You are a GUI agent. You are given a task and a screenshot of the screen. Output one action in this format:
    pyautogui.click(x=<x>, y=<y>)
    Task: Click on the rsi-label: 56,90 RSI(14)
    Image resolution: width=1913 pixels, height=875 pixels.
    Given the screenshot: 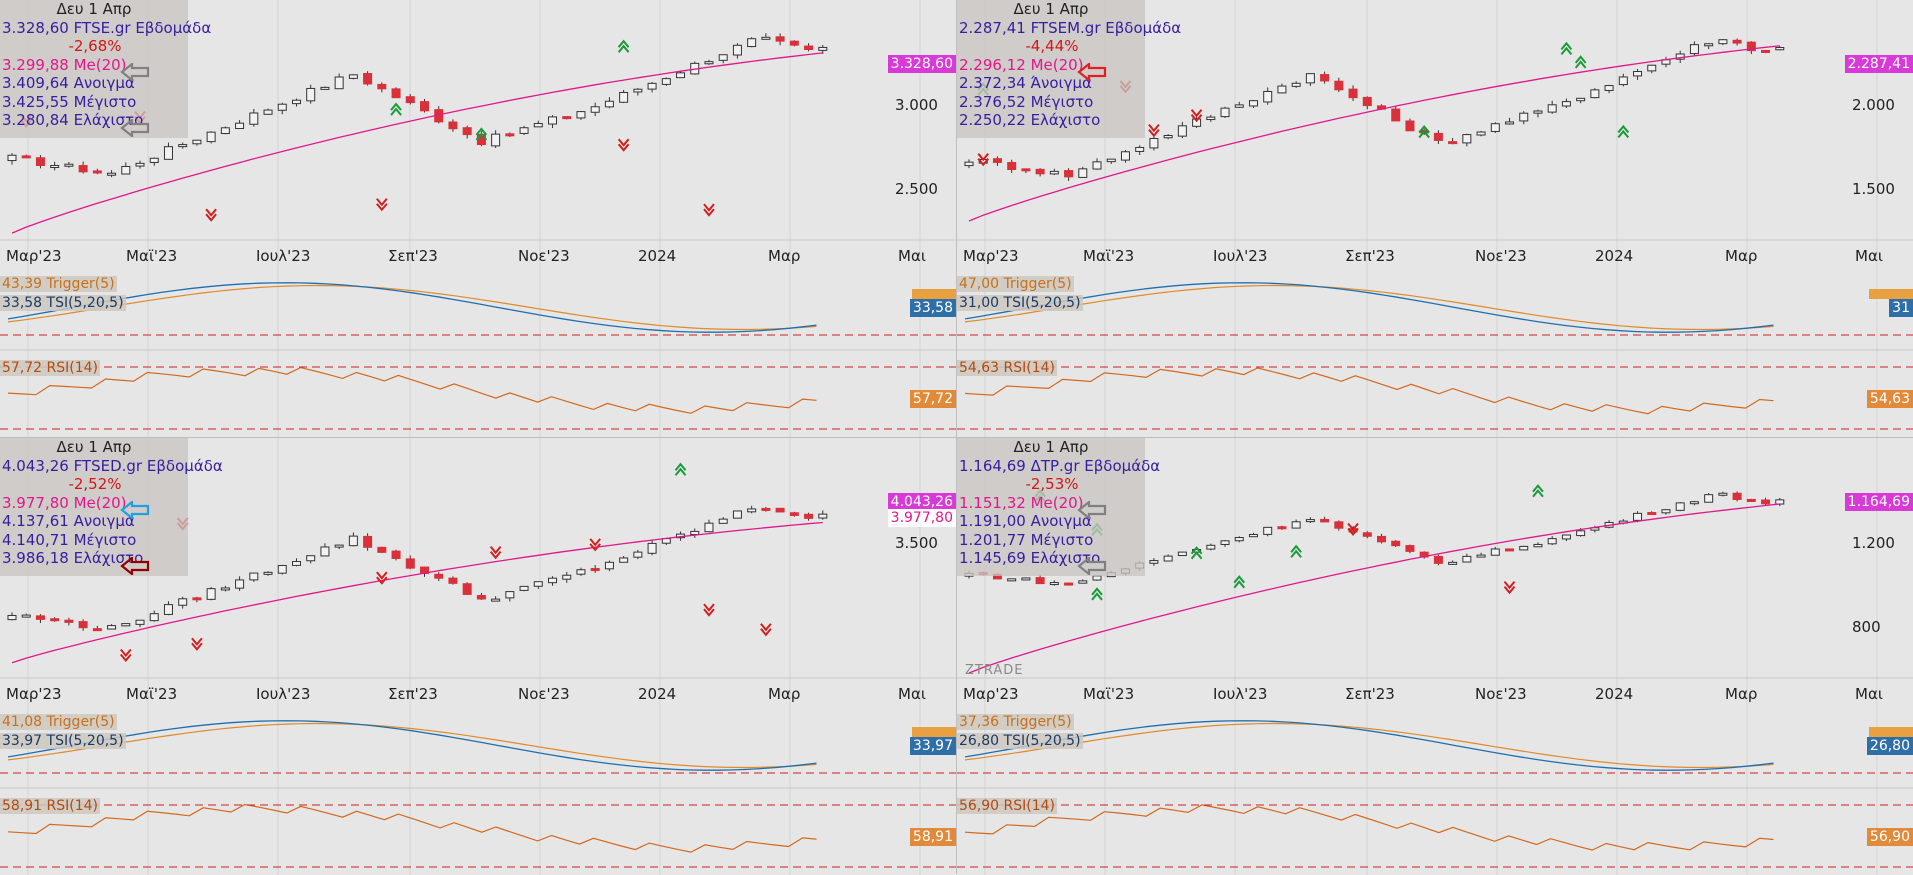 What is the action you would take?
    pyautogui.click(x=1007, y=806)
    